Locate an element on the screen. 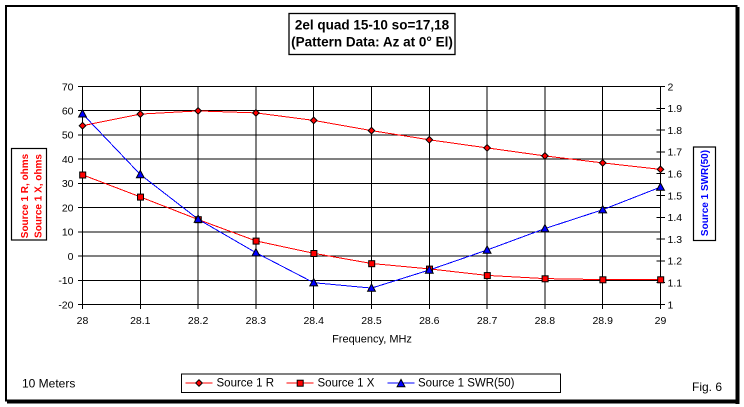  svg-text: 28.8 is located at coordinates (545, 321).